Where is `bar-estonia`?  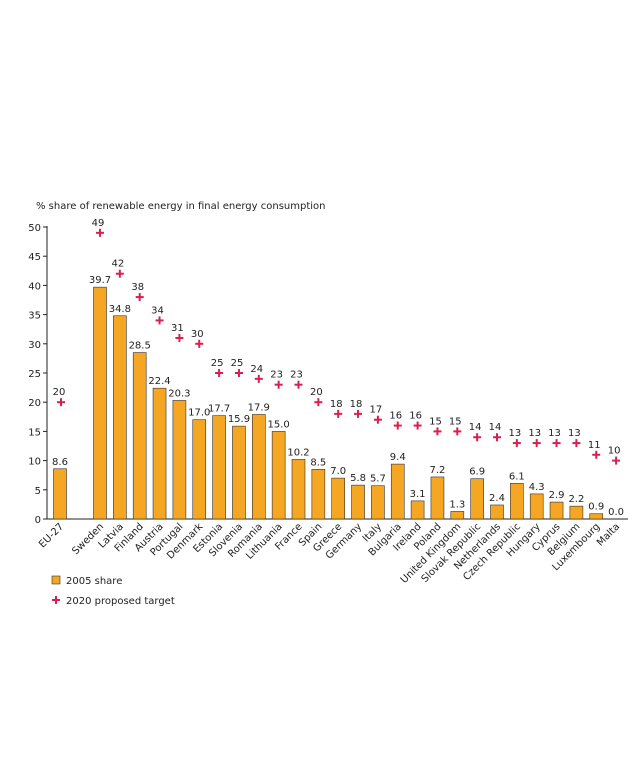 bar-estonia is located at coordinates (219, 467).